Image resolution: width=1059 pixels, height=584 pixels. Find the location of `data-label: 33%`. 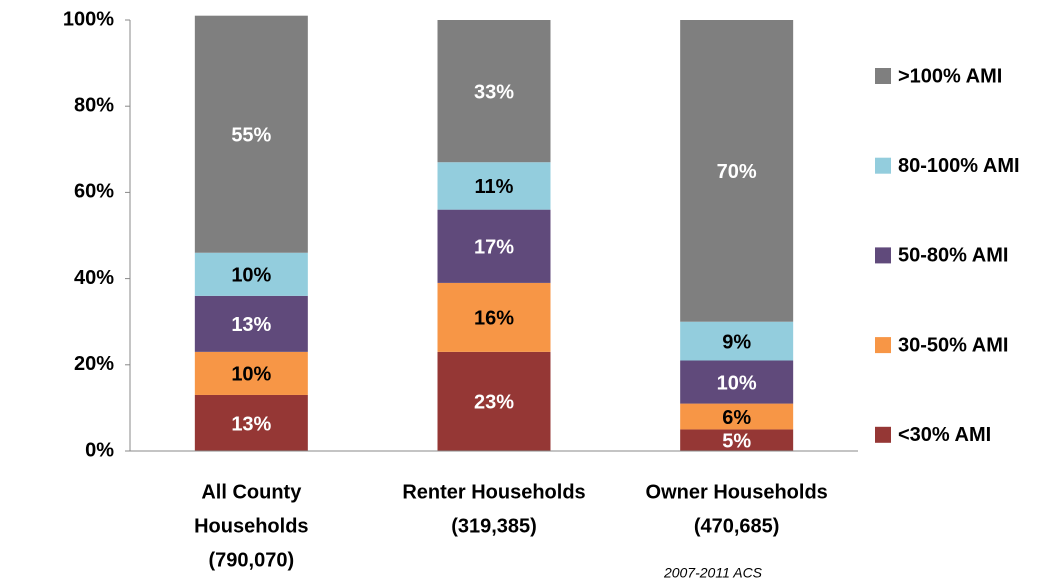

data-label: 33% is located at coordinates (494, 92).